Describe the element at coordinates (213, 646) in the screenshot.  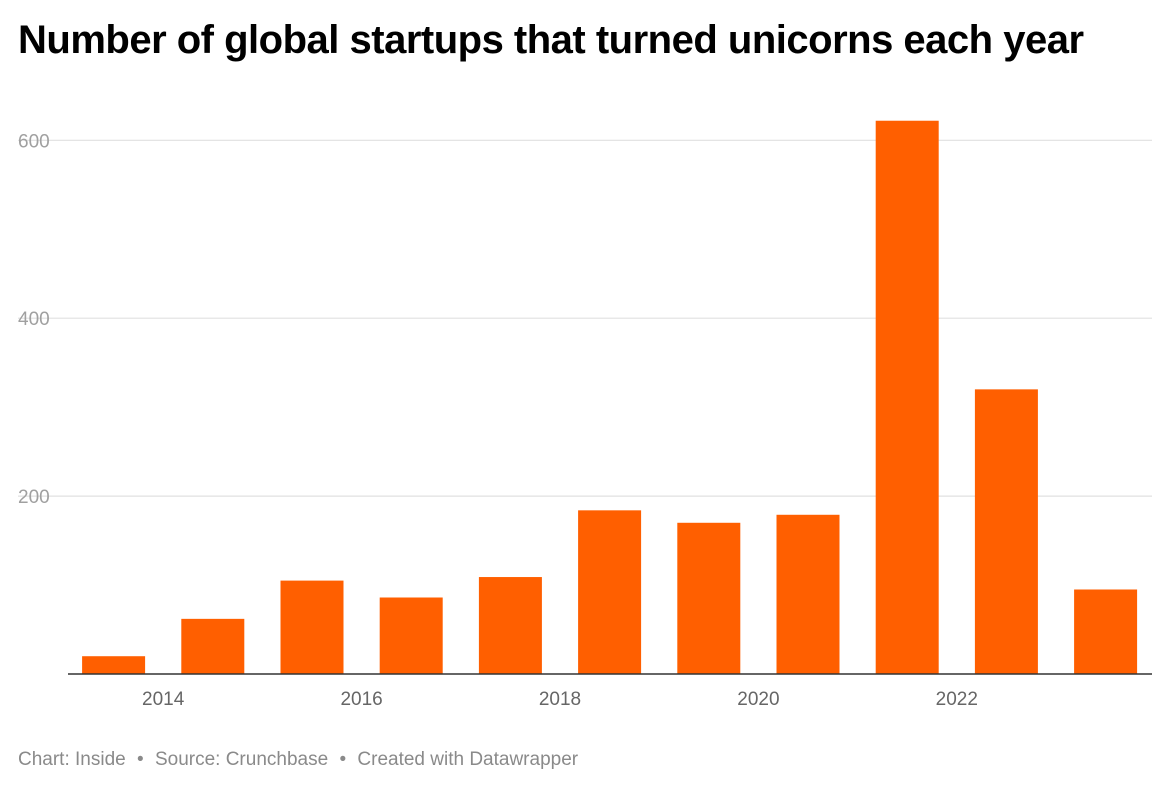
I see `bar-2014` at that location.